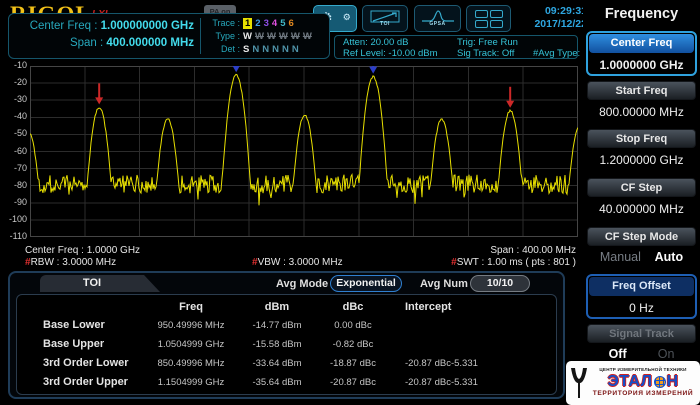  I want to click on tab-toi: TOI, so click(100, 283).